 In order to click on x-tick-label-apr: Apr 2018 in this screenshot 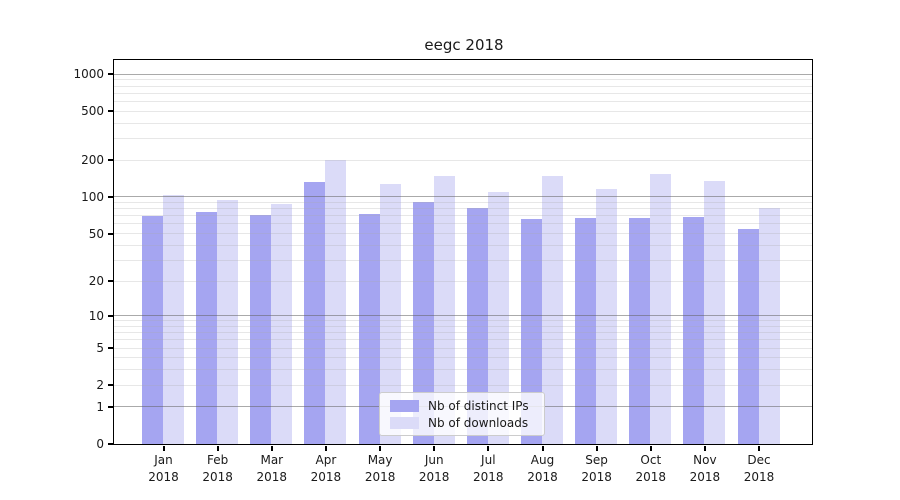, I will do `click(326, 468)`.